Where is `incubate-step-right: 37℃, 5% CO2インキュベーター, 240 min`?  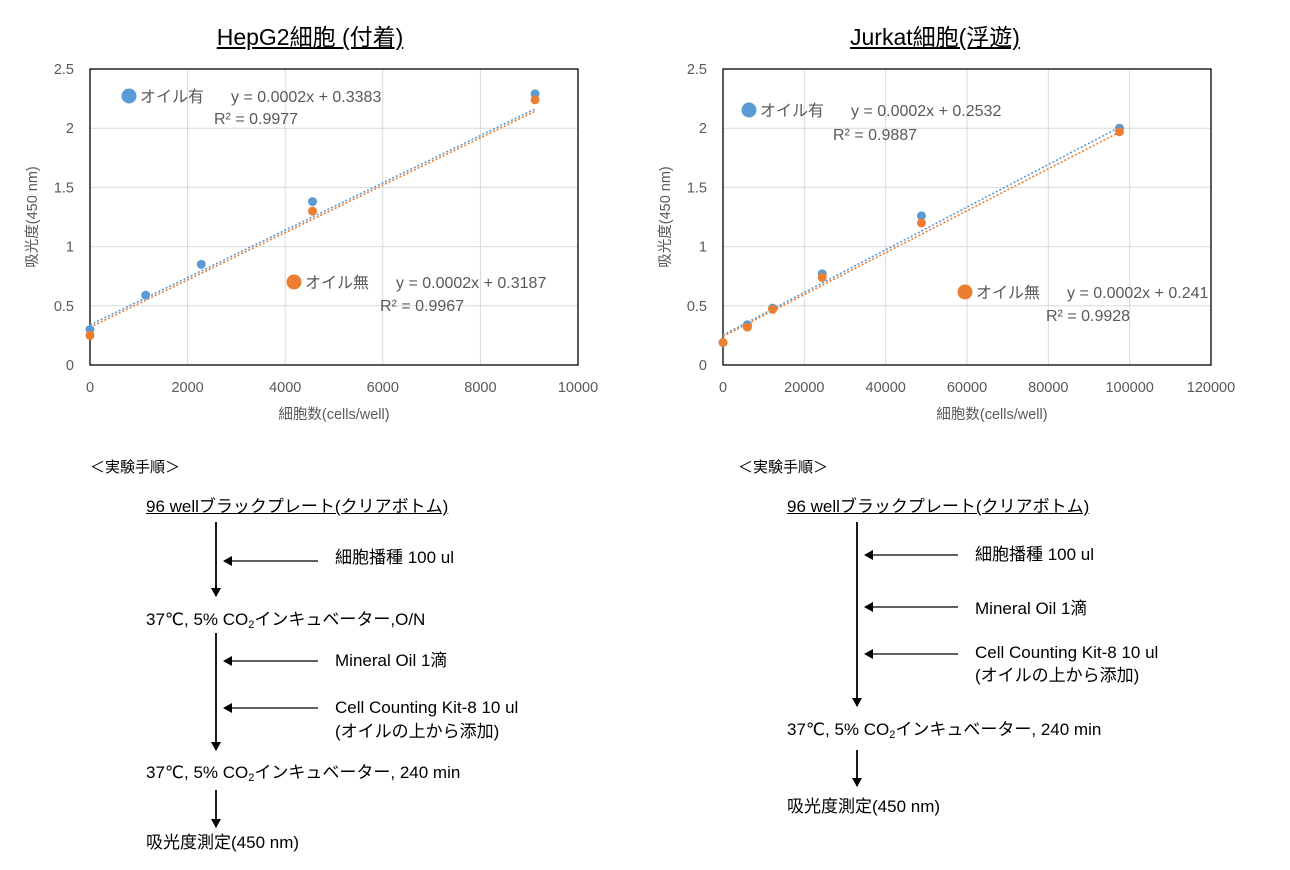 incubate-step-right: 37℃, 5% CO2インキュベーター, 240 min is located at coordinates (944, 730).